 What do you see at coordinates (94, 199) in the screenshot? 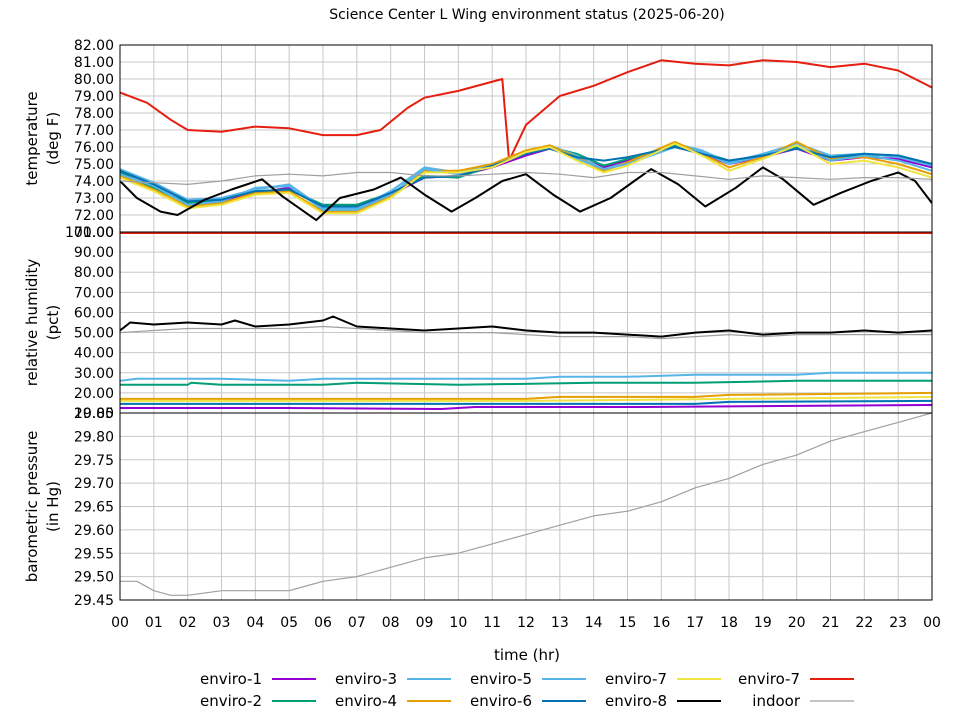
I see `y-tick-label: 73.00` at bounding box center [94, 199].